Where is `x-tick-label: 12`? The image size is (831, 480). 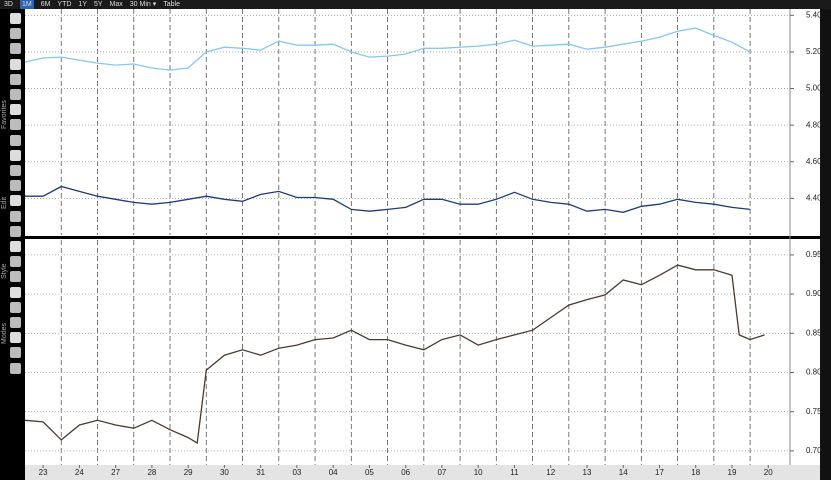
x-tick-label: 12 is located at coordinates (550, 472).